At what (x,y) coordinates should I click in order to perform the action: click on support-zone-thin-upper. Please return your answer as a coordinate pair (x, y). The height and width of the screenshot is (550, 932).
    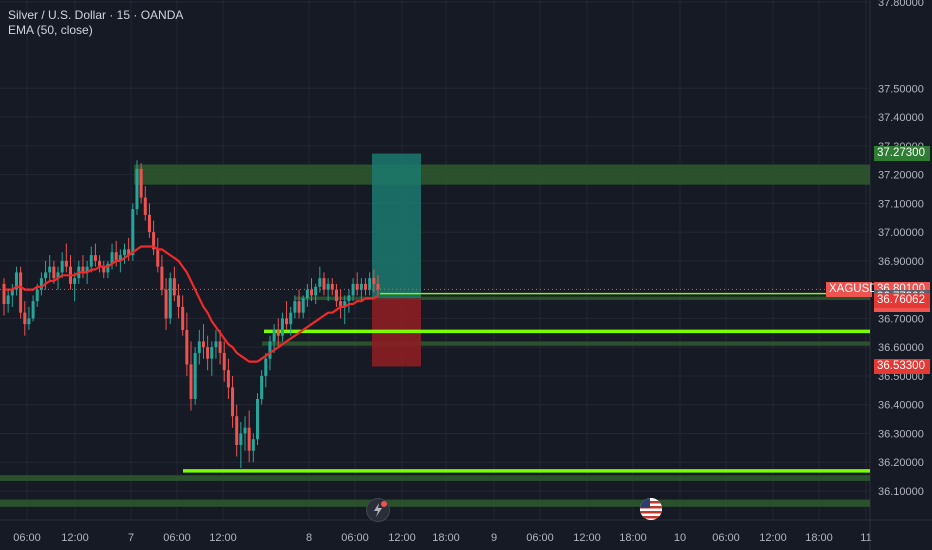
    Looking at the image, I should click on (582, 298).